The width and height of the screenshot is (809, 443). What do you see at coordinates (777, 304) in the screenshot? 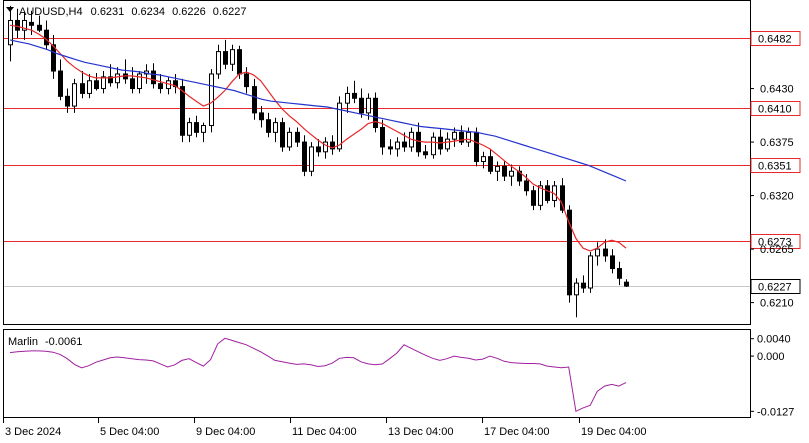
I see `price-tick-label: 0.6210` at bounding box center [777, 304].